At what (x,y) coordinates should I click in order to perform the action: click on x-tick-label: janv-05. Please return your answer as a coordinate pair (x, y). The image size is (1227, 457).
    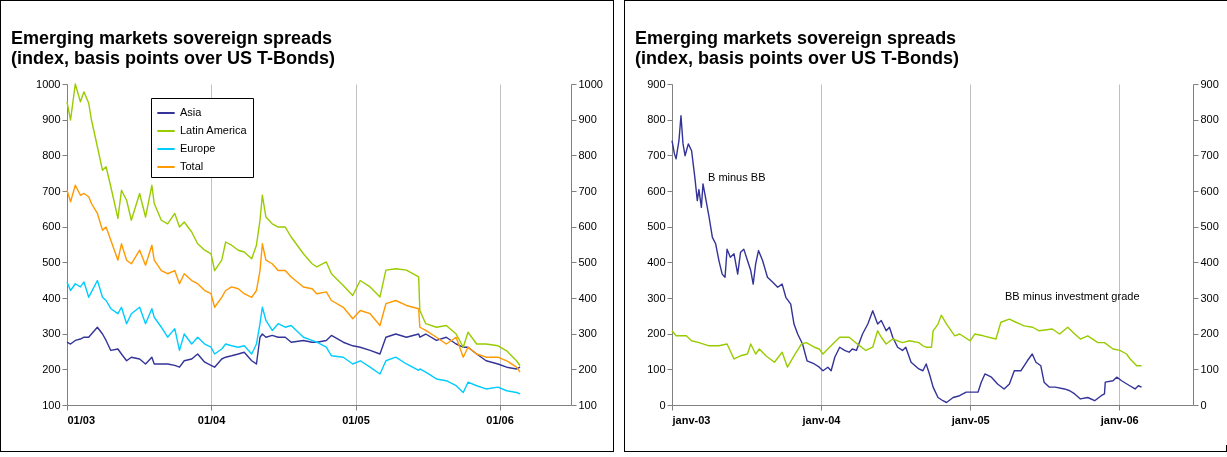
    Looking at the image, I should click on (970, 419).